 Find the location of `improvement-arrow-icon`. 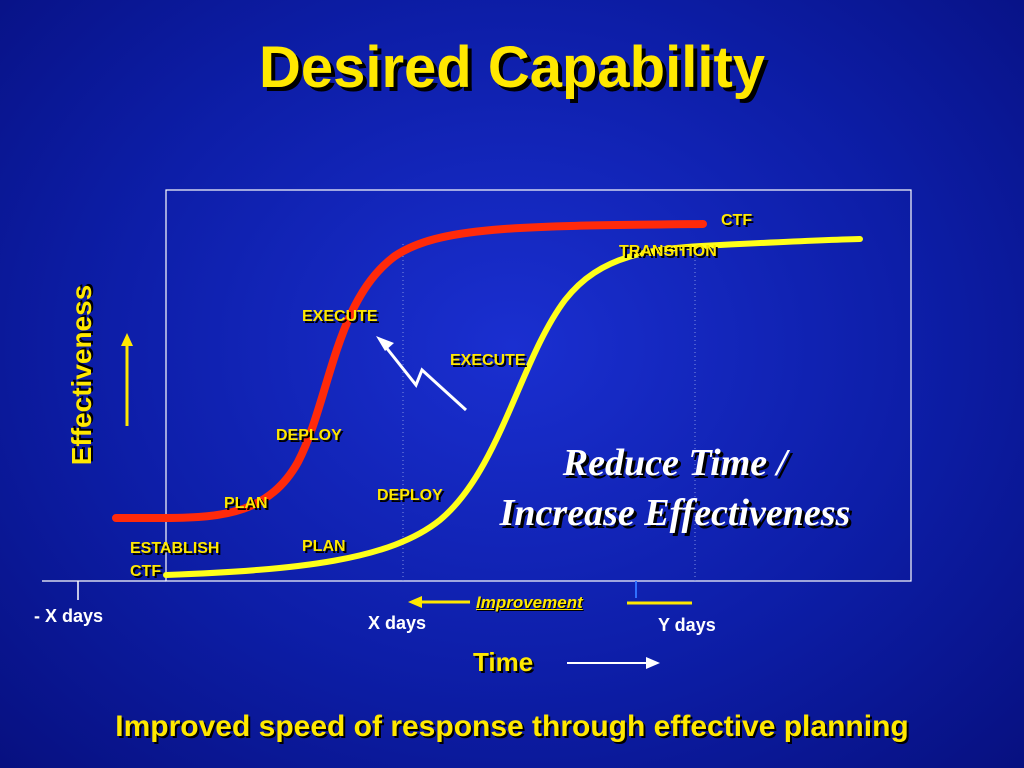

improvement-arrow-icon is located at coordinates (415, 602).